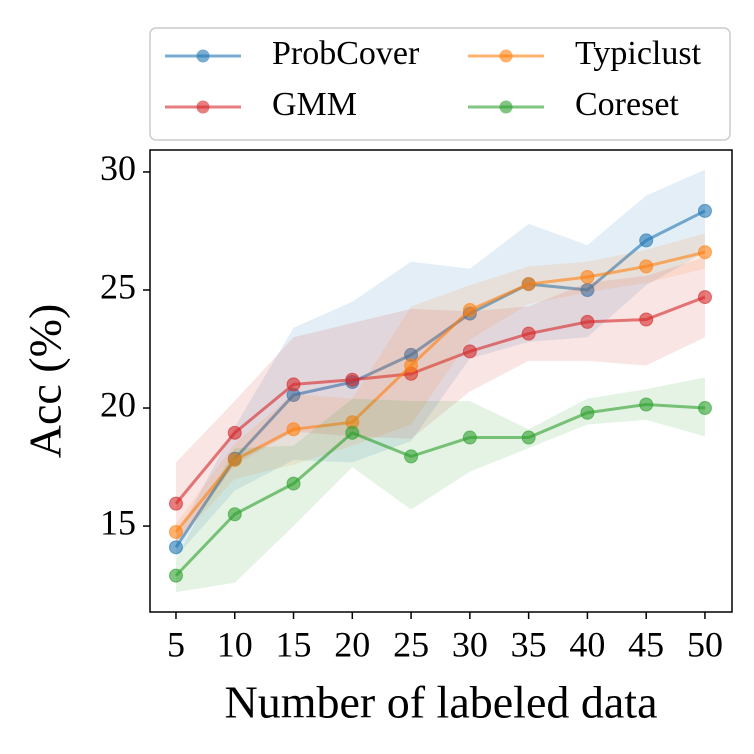  Describe the element at coordinates (705, 644) in the screenshot. I see `x-tick-label: 50` at that location.